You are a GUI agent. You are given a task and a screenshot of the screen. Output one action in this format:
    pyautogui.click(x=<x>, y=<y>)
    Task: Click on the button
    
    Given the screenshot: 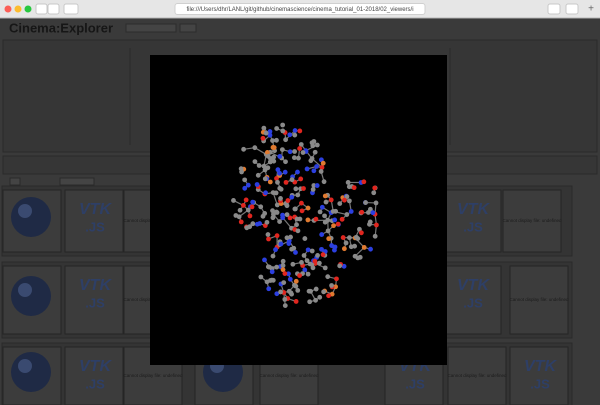 What is the action you would take?
    pyautogui.click(x=188, y=28)
    